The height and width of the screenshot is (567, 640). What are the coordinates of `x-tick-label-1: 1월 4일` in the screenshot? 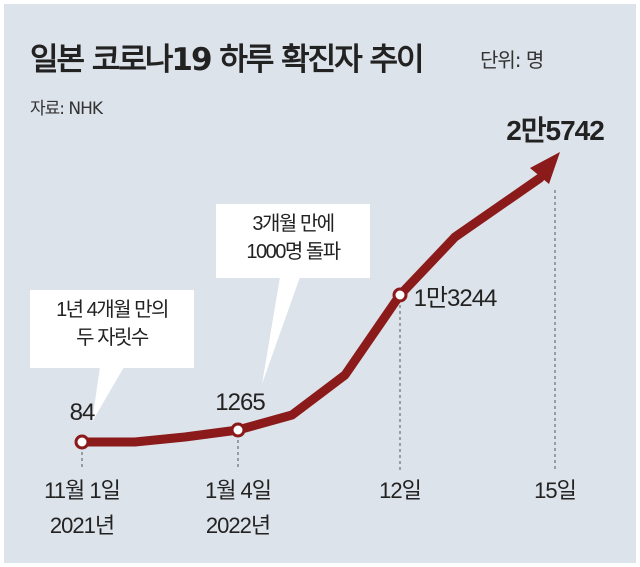 It's located at (238, 490).